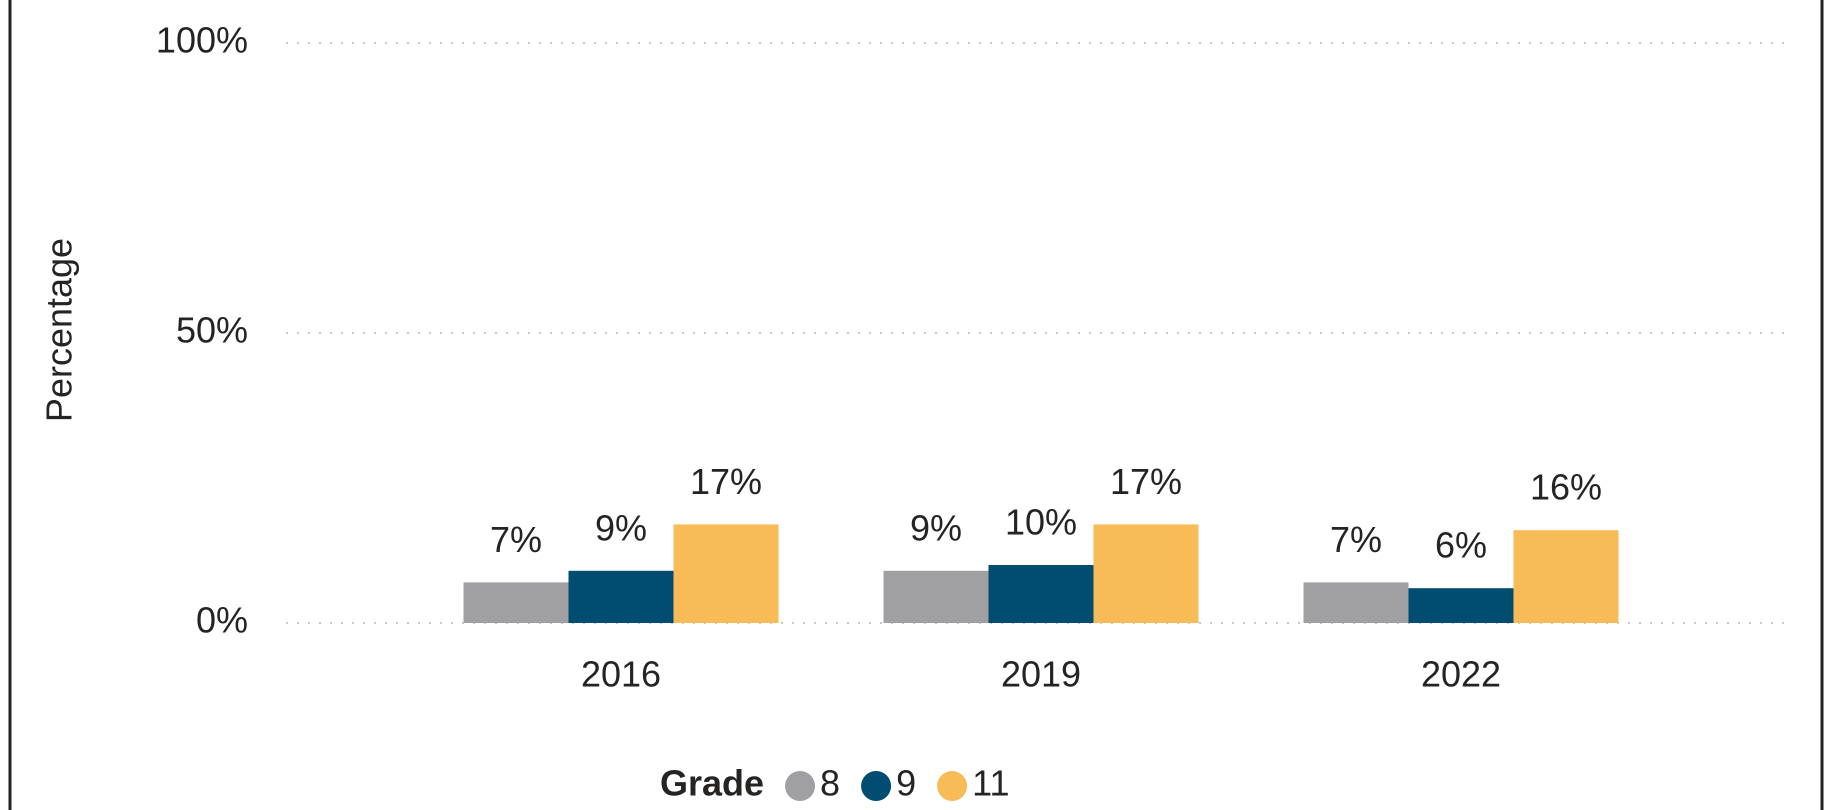 The height and width of the screenshot is (810, 1832). Describe the element at coordinates (222, 620) in the screenshot. I see `y-tick-label: 0%` at that location.